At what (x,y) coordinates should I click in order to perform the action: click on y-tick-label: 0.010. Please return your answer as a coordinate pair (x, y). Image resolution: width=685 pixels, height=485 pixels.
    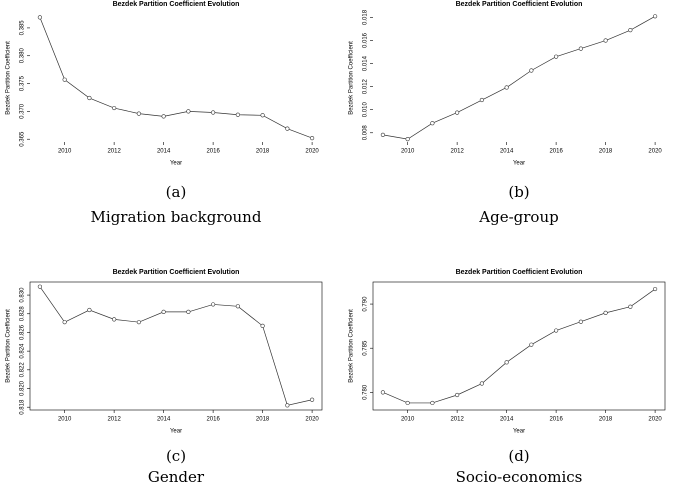
    Looking at the image, I should click on (366, 110).